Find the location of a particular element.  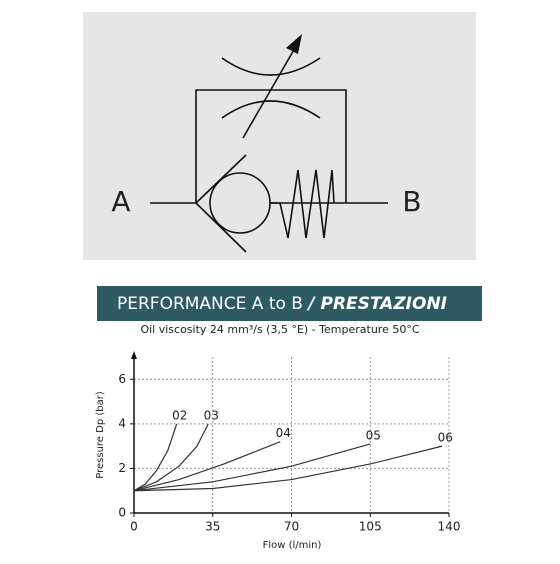

x-tick-label: 70 is located at coordinates (291, 527).